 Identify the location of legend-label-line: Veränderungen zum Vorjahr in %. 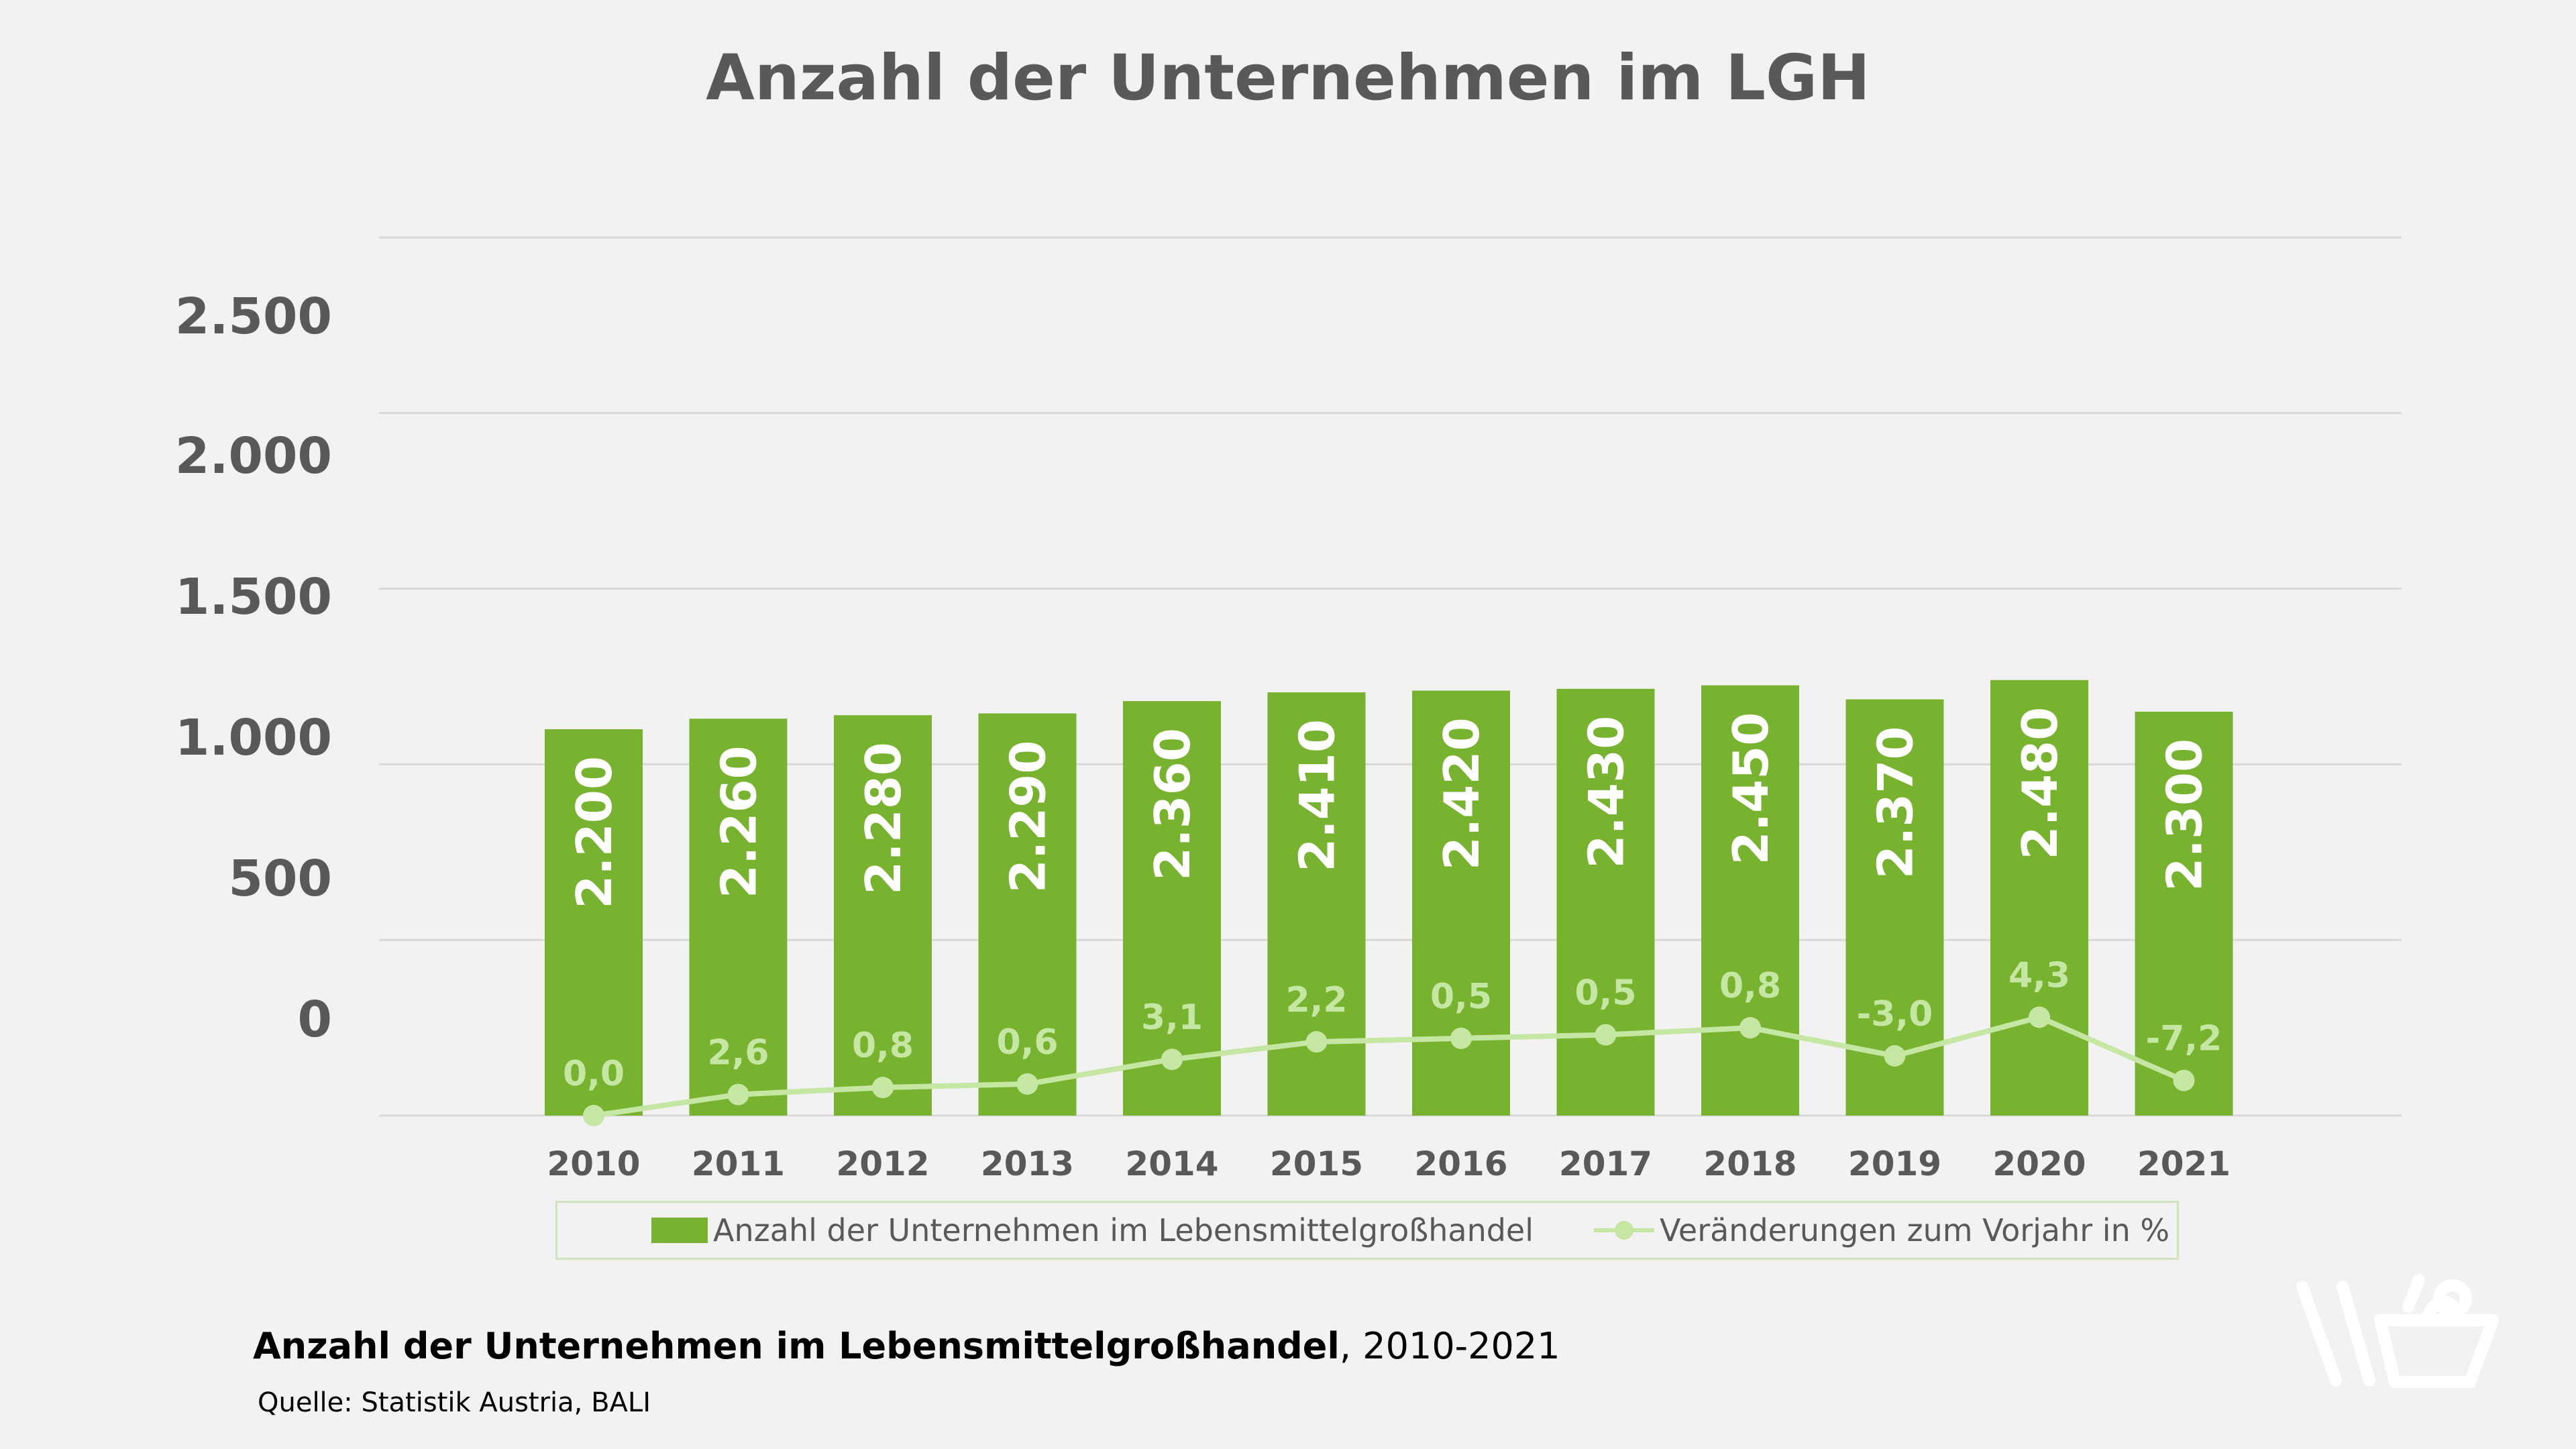
(1915, 1230).